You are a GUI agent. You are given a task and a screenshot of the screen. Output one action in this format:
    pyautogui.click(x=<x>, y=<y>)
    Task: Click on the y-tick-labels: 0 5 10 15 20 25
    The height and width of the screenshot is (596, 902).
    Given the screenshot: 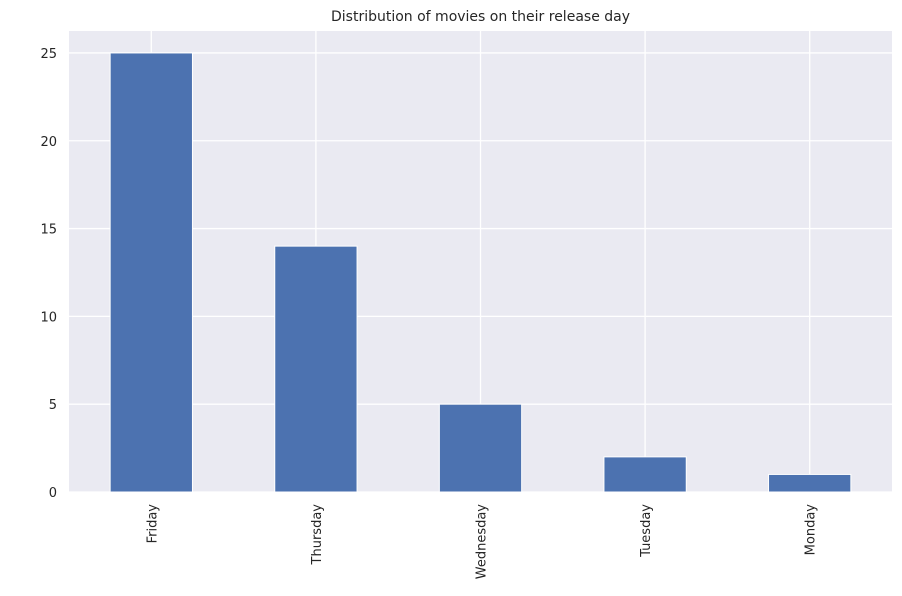 What is the action you would take?
    pyautogui.click(x=48, y=274)
    